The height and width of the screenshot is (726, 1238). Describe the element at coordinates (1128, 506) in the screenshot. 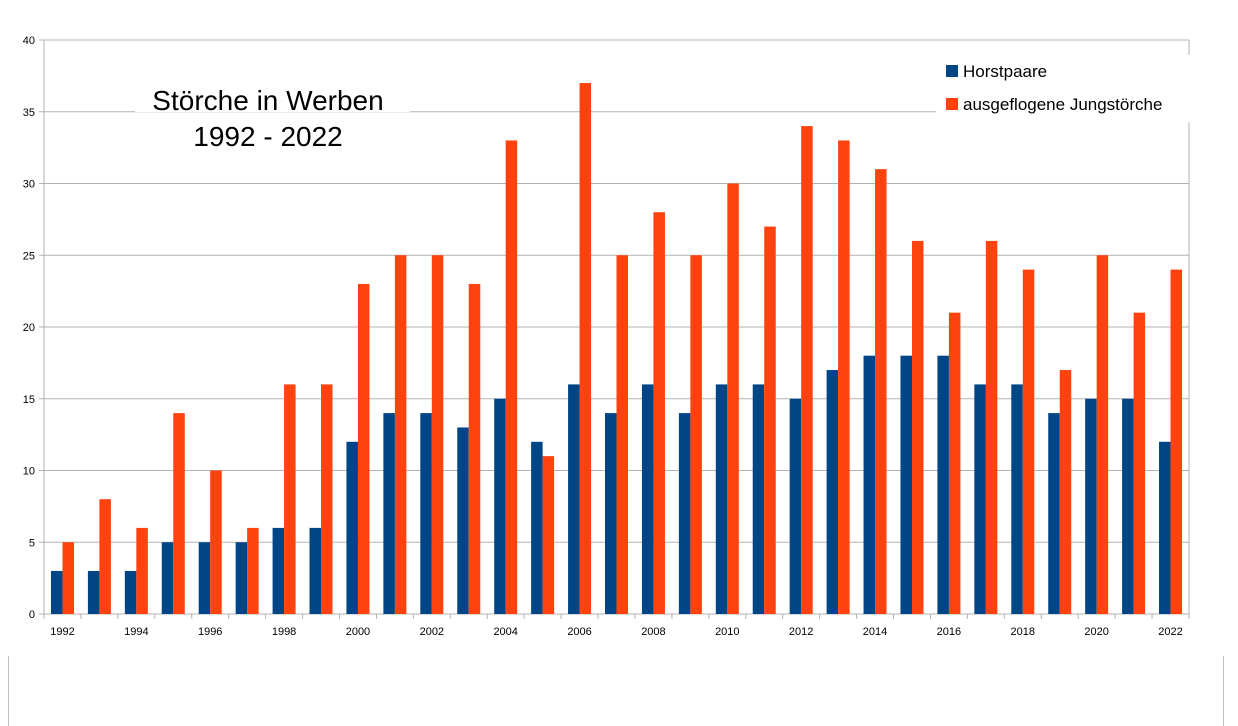

I see `bar-horstpaare-2021` at that location.